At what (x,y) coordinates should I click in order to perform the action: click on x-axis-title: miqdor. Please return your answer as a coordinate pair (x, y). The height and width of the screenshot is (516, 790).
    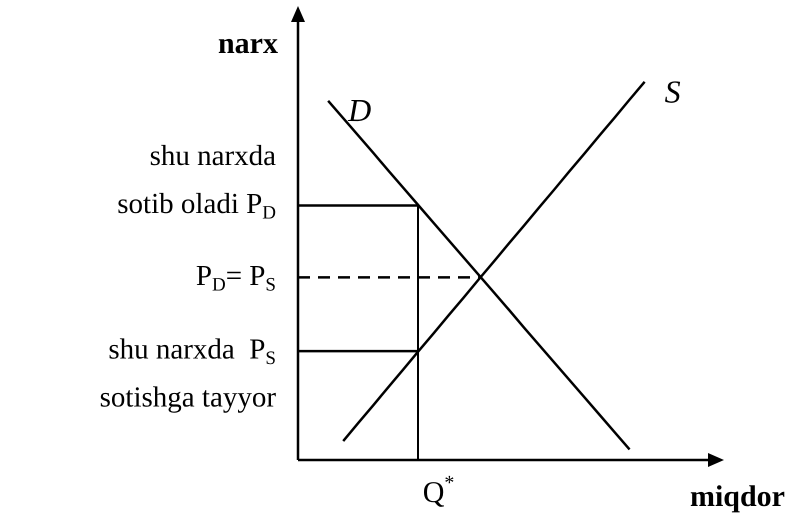
    Looking at the image, I should click on (737, 496).